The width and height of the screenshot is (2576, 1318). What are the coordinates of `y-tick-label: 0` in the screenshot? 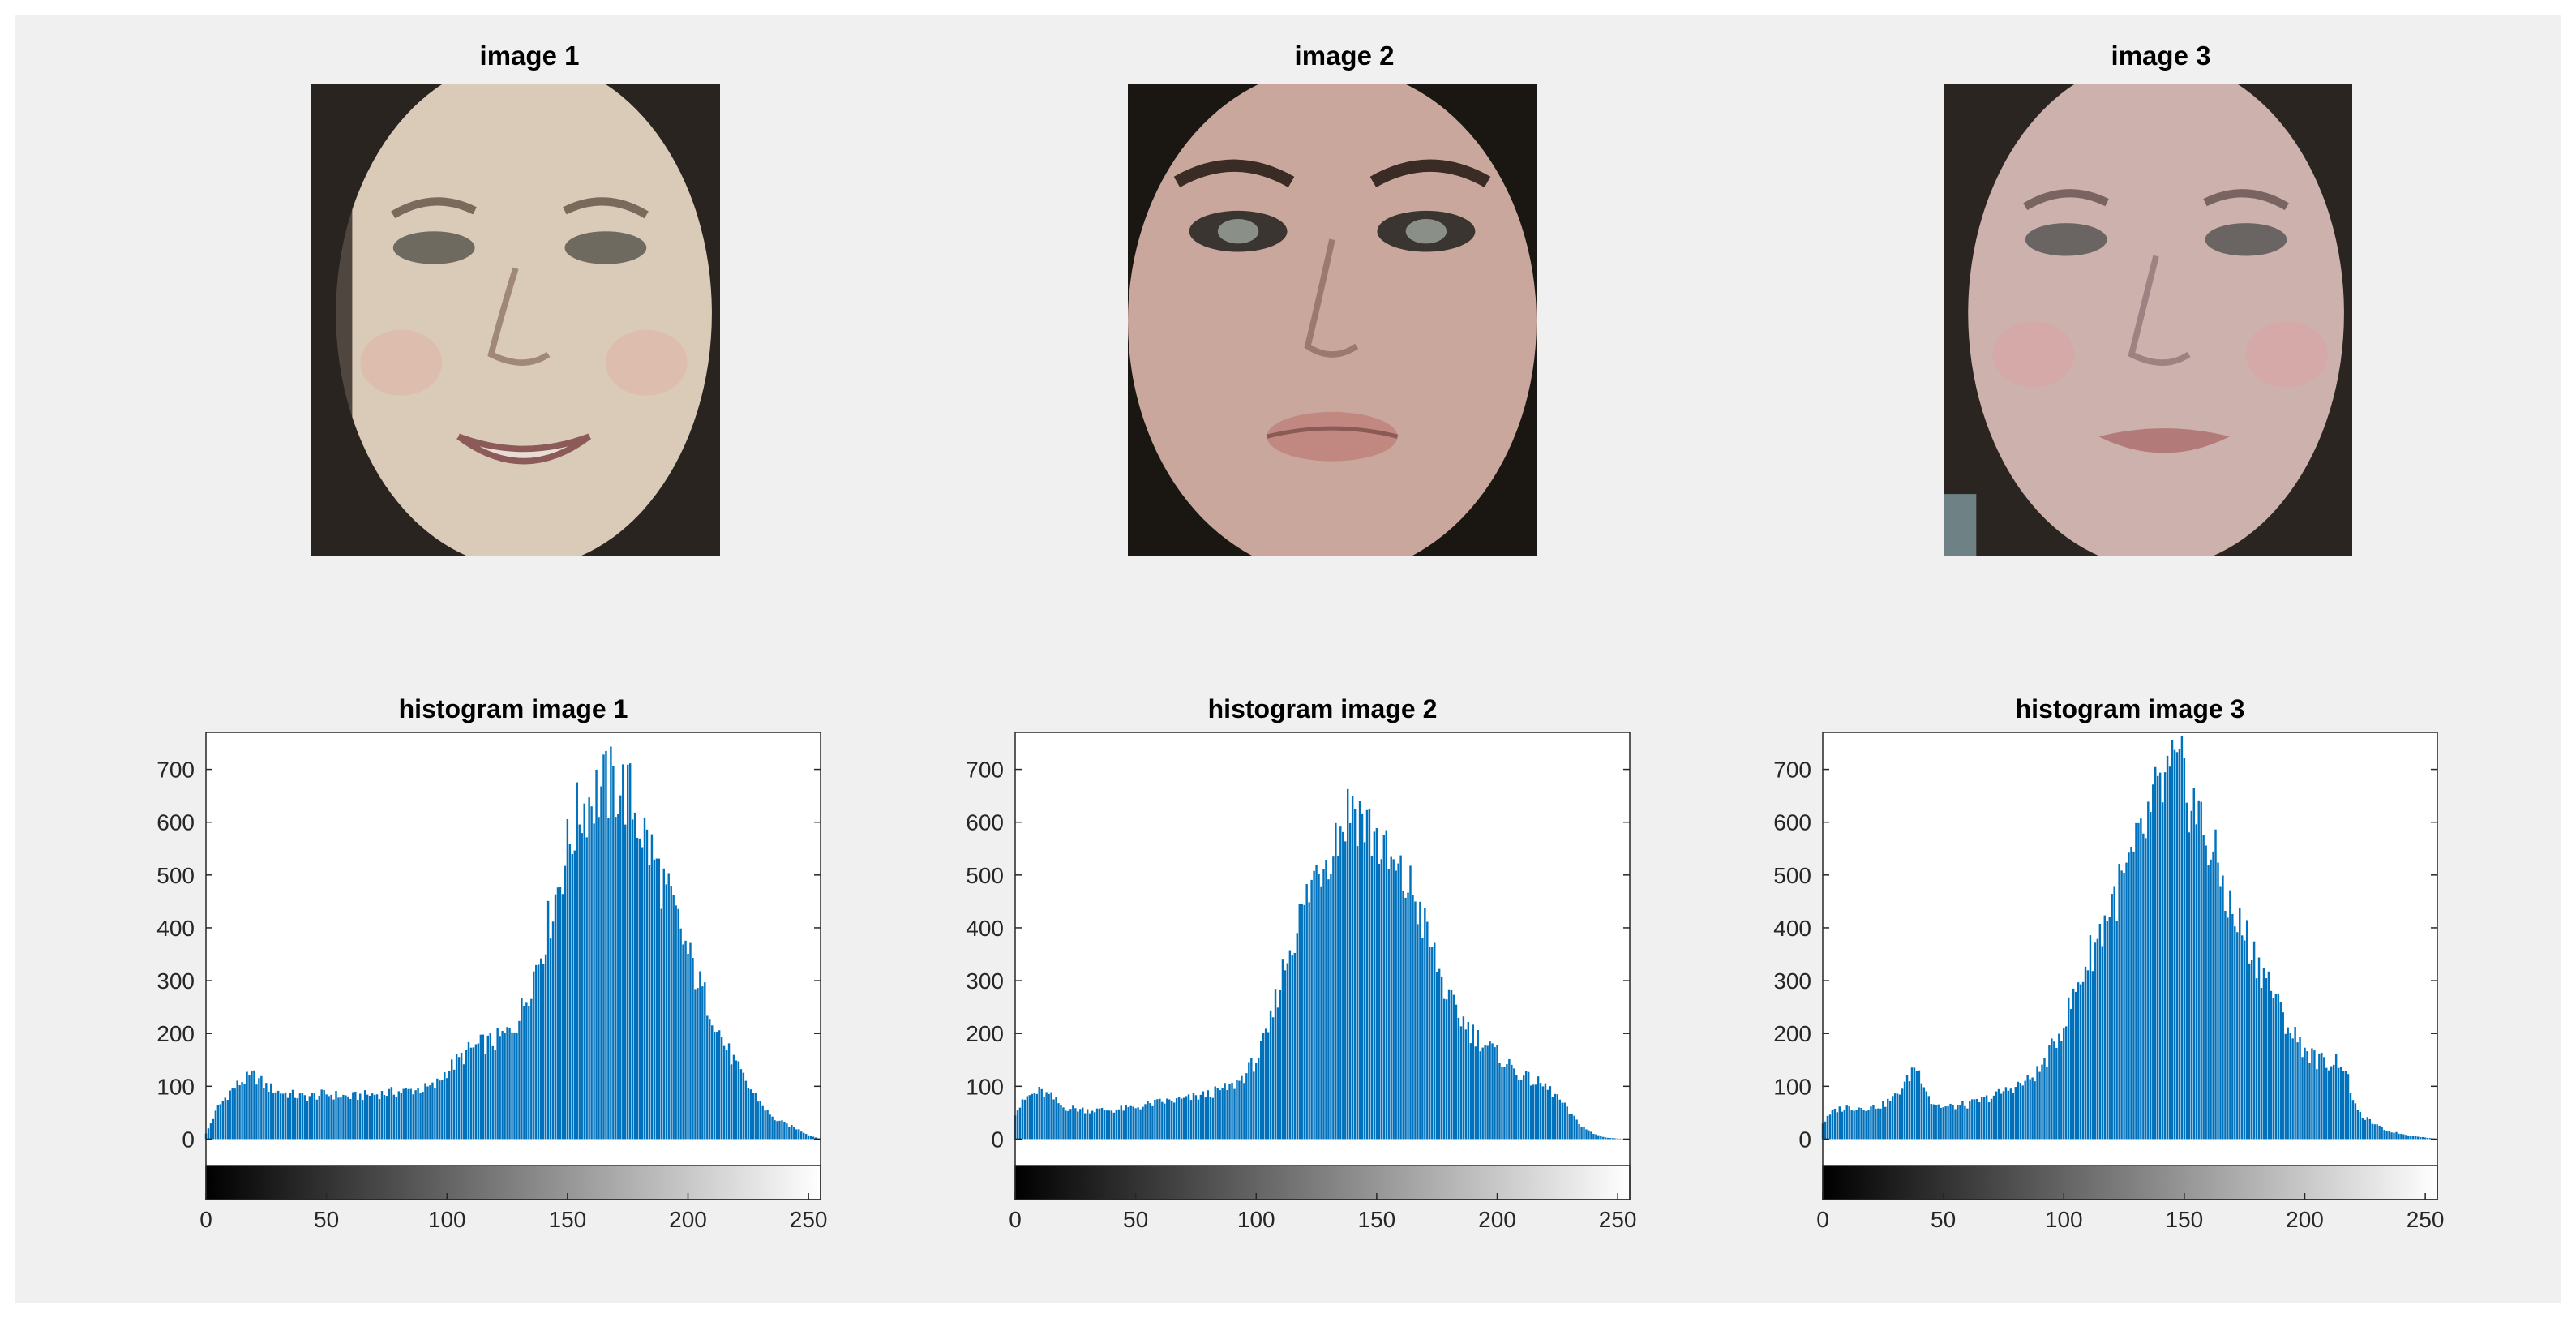 It's located at (997, 1139).